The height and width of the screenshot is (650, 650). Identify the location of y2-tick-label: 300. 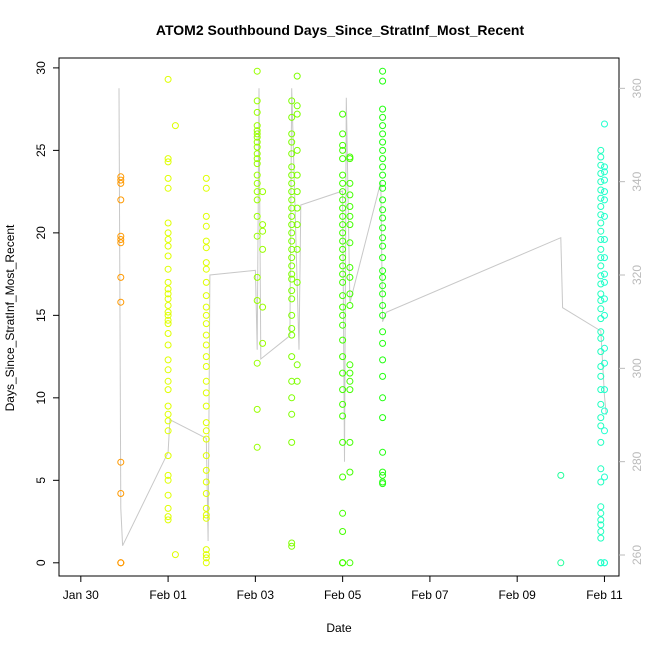
(637, 368).